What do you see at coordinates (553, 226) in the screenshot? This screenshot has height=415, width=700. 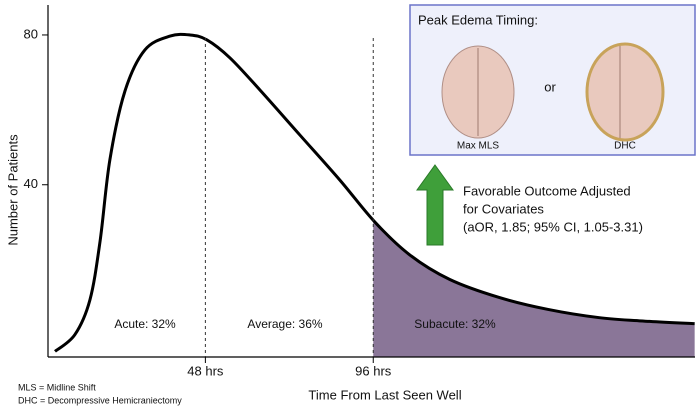 I see `annotation: (aOR, 1.85; 95% CI, 1.05-3.31)` at bounding box center [553, 226].